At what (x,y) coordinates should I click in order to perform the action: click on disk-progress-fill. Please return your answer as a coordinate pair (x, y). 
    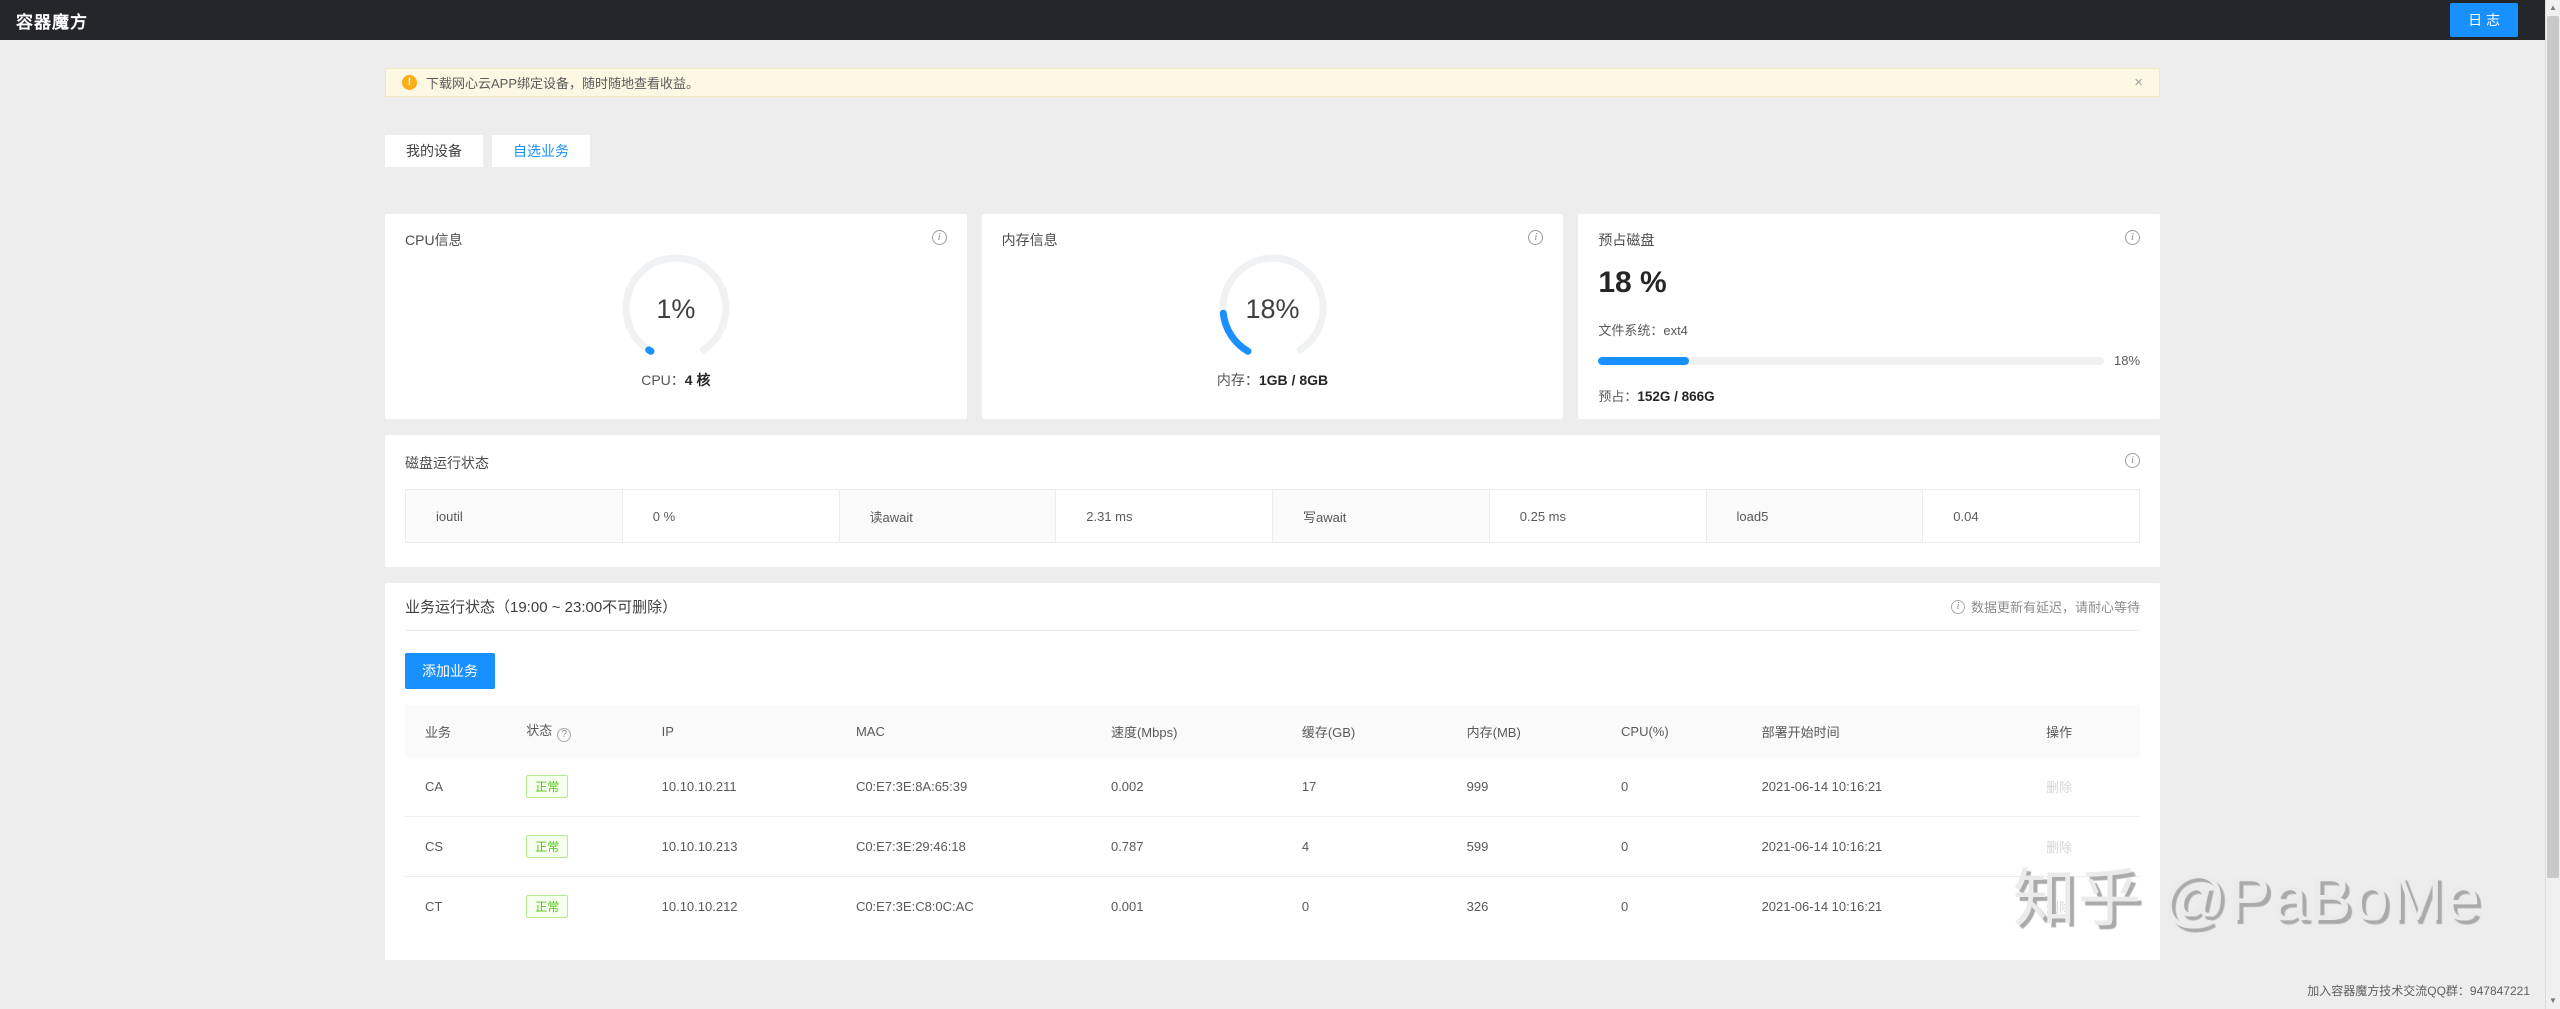
    Looking at the image, I should click on (1644, 360).